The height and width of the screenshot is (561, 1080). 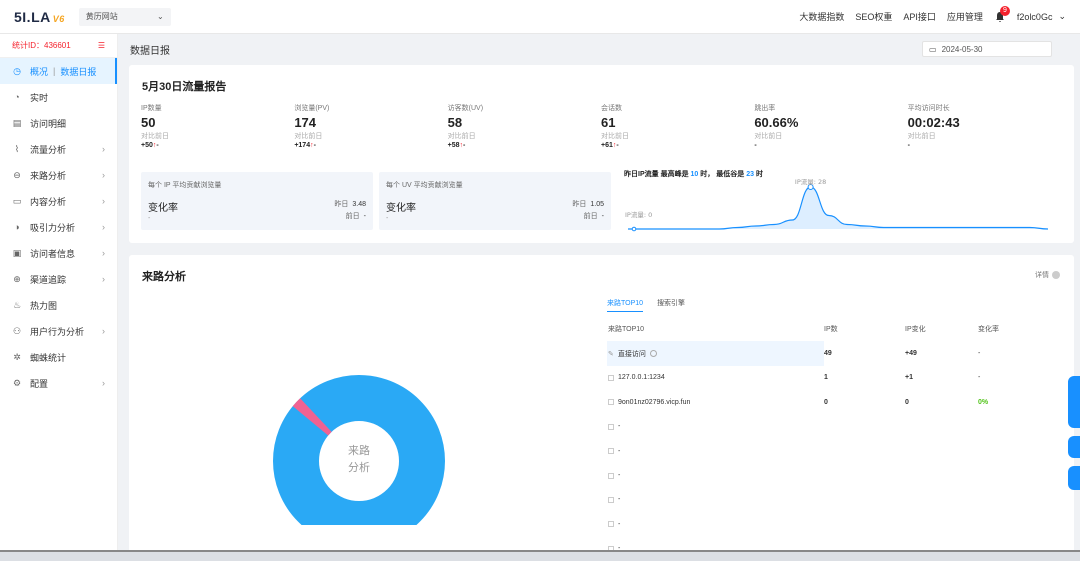 I want to click on row-ip: 1, so click(x=826, y=378).